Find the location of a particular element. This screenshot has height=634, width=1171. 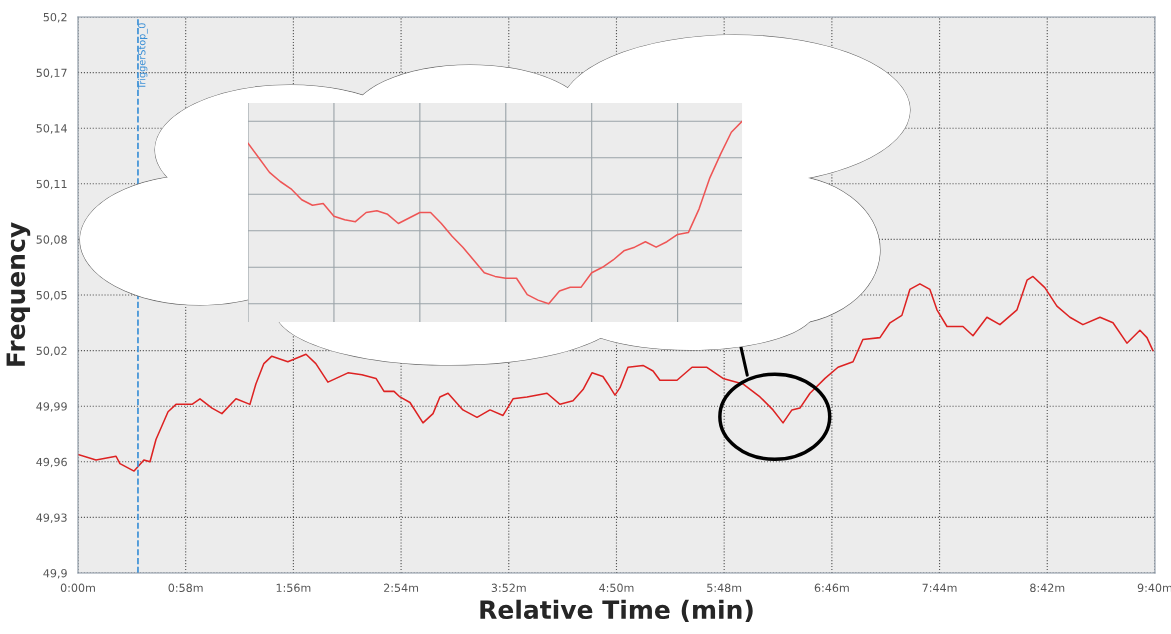

x-tick-label: 3:52m is located at coordinates (508, 588).